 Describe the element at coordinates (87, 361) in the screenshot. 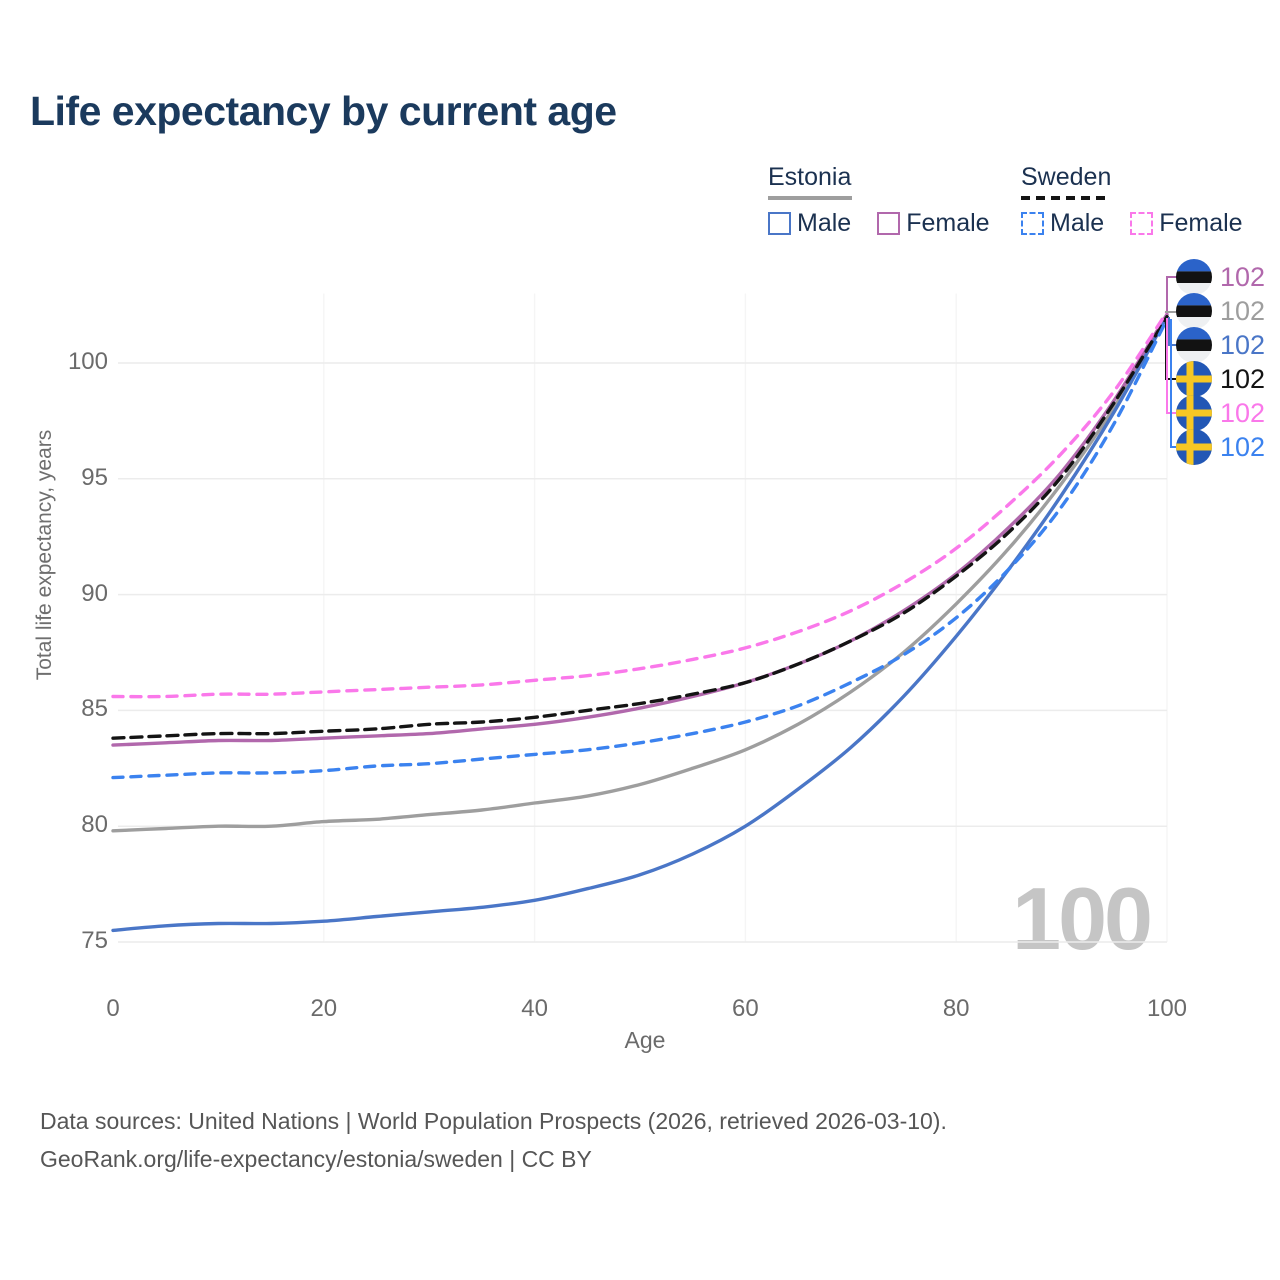

I see `y-tick-label: 100` at that location.